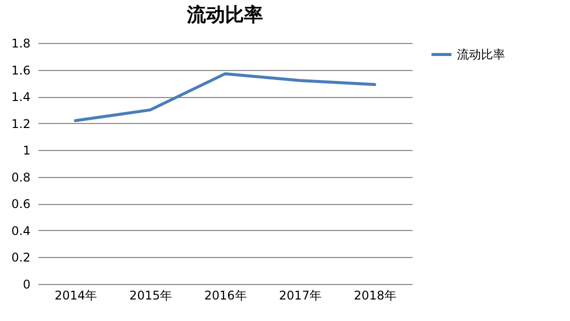 The width and height of the screenshot is (570, 321). I want to click on y-tick-label: 0.6, so click(20, 204).